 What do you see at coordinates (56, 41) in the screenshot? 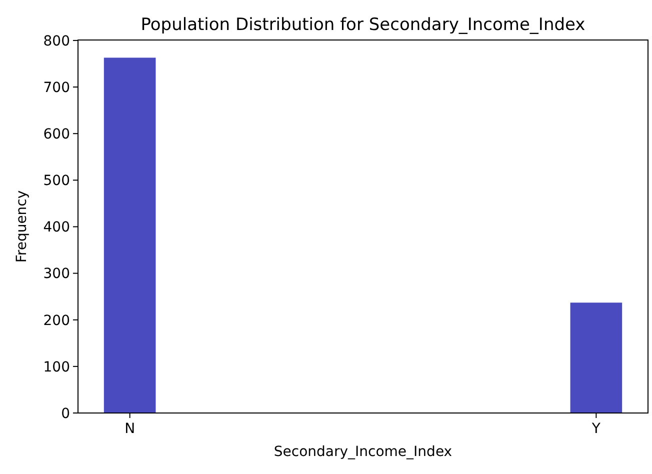
I see `y-tick-label: 800` at bounding box center [56, 41].